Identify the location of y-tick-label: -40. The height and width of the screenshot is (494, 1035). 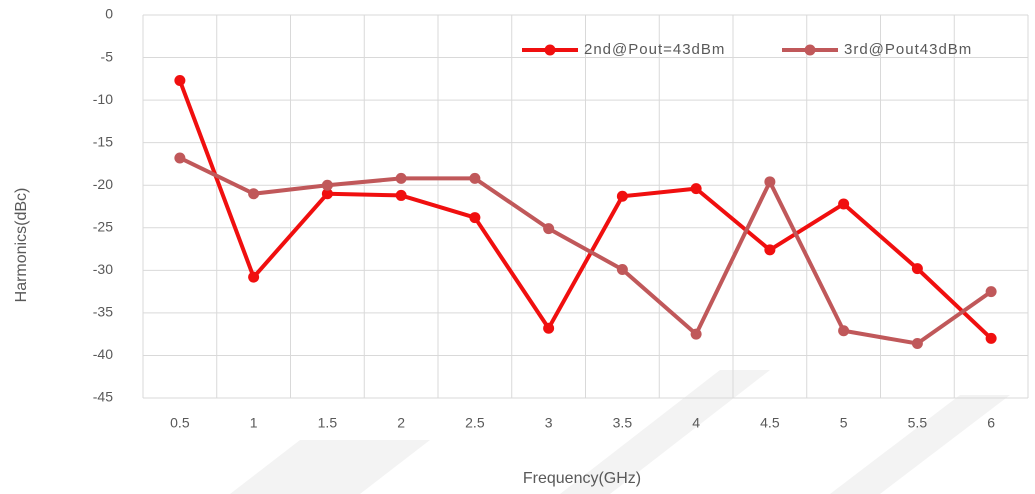
(103, 354).